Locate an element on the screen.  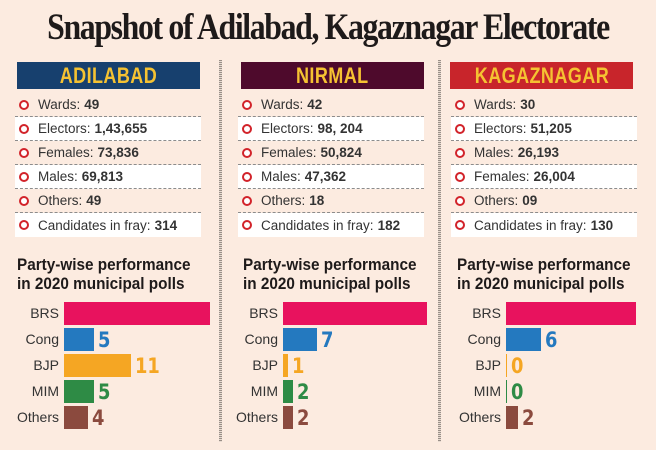
column-header-label: ADILABAD is located at coordinates (108, 75).